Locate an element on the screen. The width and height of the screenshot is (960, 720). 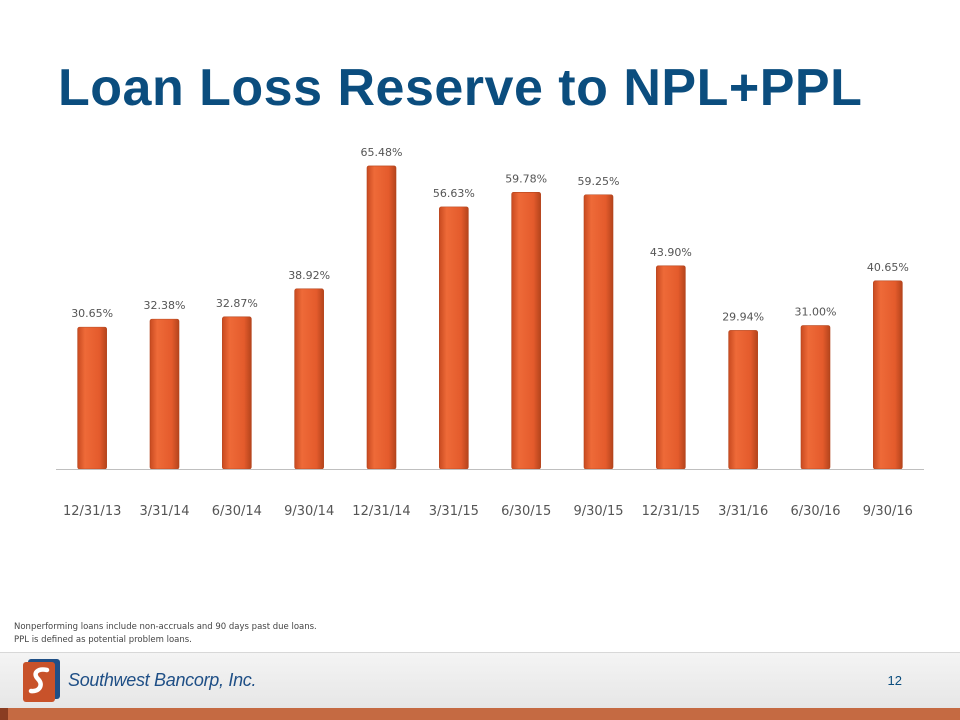
x-tick-label: 12/31/13 is located at coordinates (92, 511).